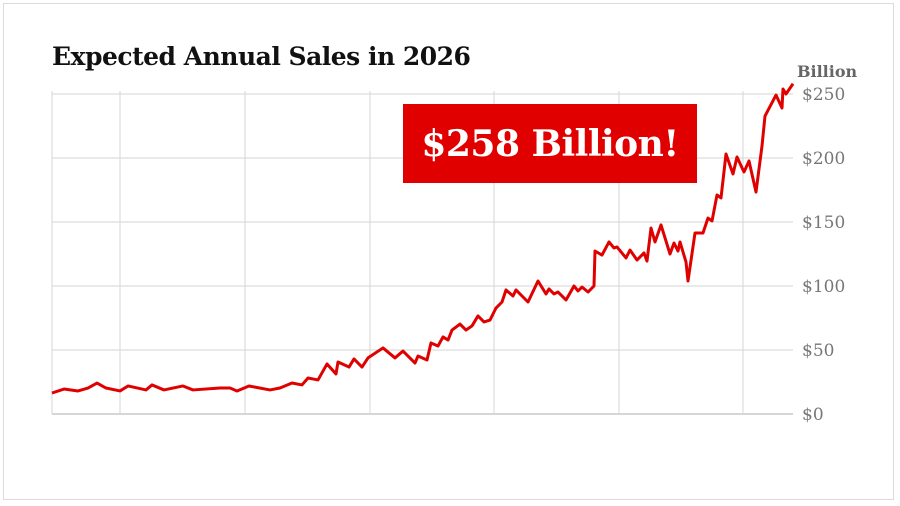  I want to click on annotation-badge: $258 Billion!, so click(550, 143).